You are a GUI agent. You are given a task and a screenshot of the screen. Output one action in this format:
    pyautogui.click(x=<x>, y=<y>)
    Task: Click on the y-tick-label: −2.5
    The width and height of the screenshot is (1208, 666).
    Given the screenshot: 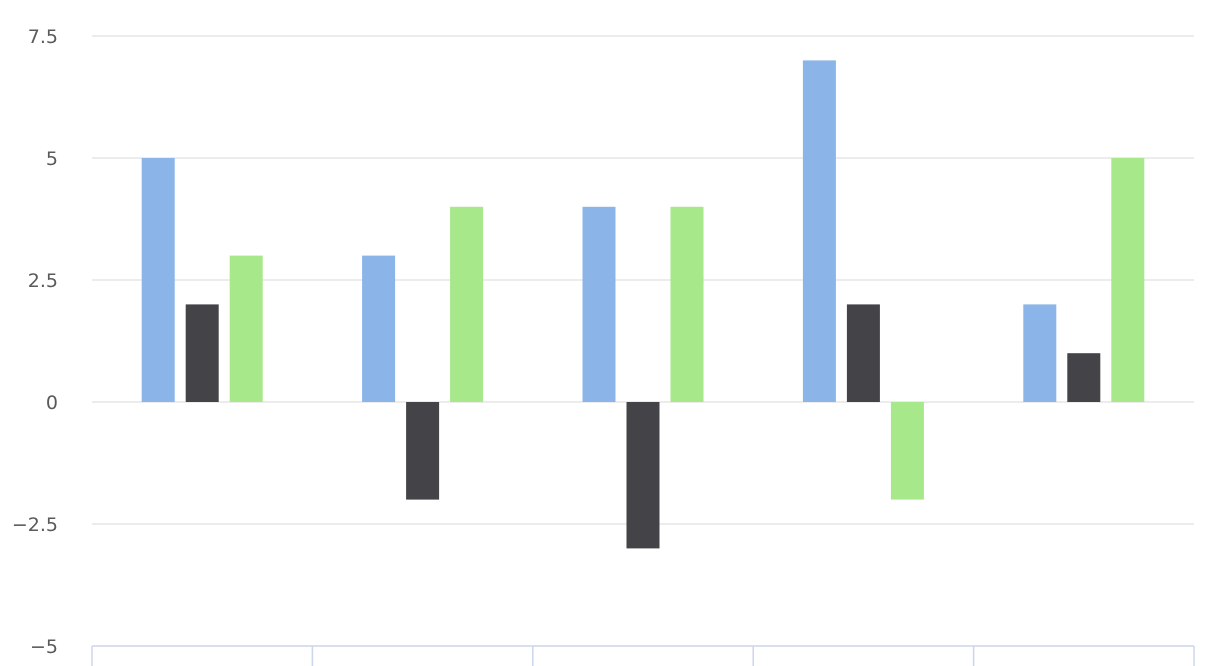 What is the action you would take?
    pyautogui.click(x=35, y=525)
    